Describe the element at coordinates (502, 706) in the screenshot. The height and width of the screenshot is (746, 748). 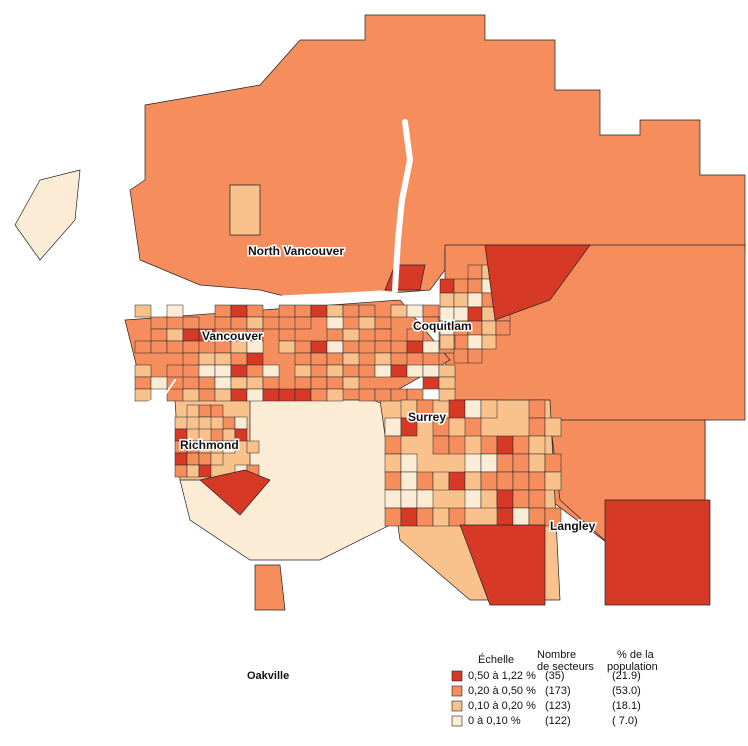
I see `legend-range: 0,10 à 0,20 %` at that location.